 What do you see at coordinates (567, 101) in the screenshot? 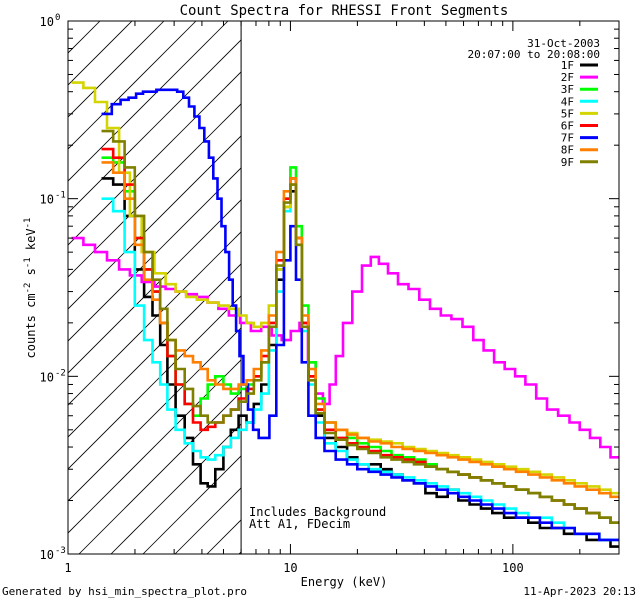
I see `legend-label-4F: 4F` at bounding box center [567, 101].